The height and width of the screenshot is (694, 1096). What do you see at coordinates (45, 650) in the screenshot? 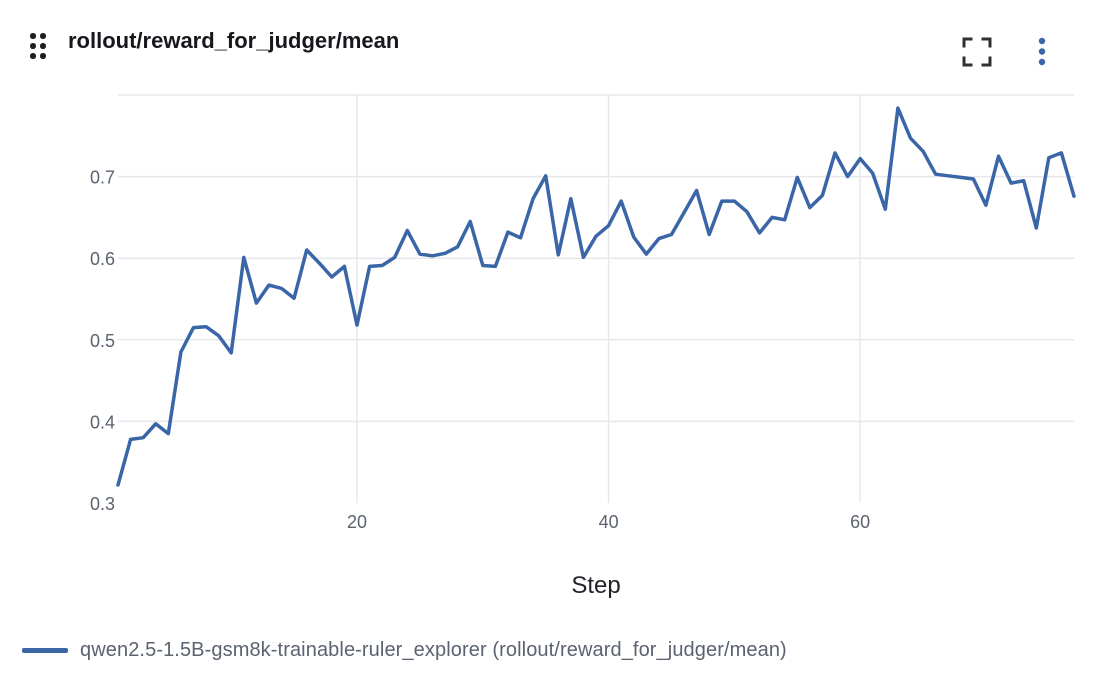
I see `legend-swatch` at bounding box center [45, 650].